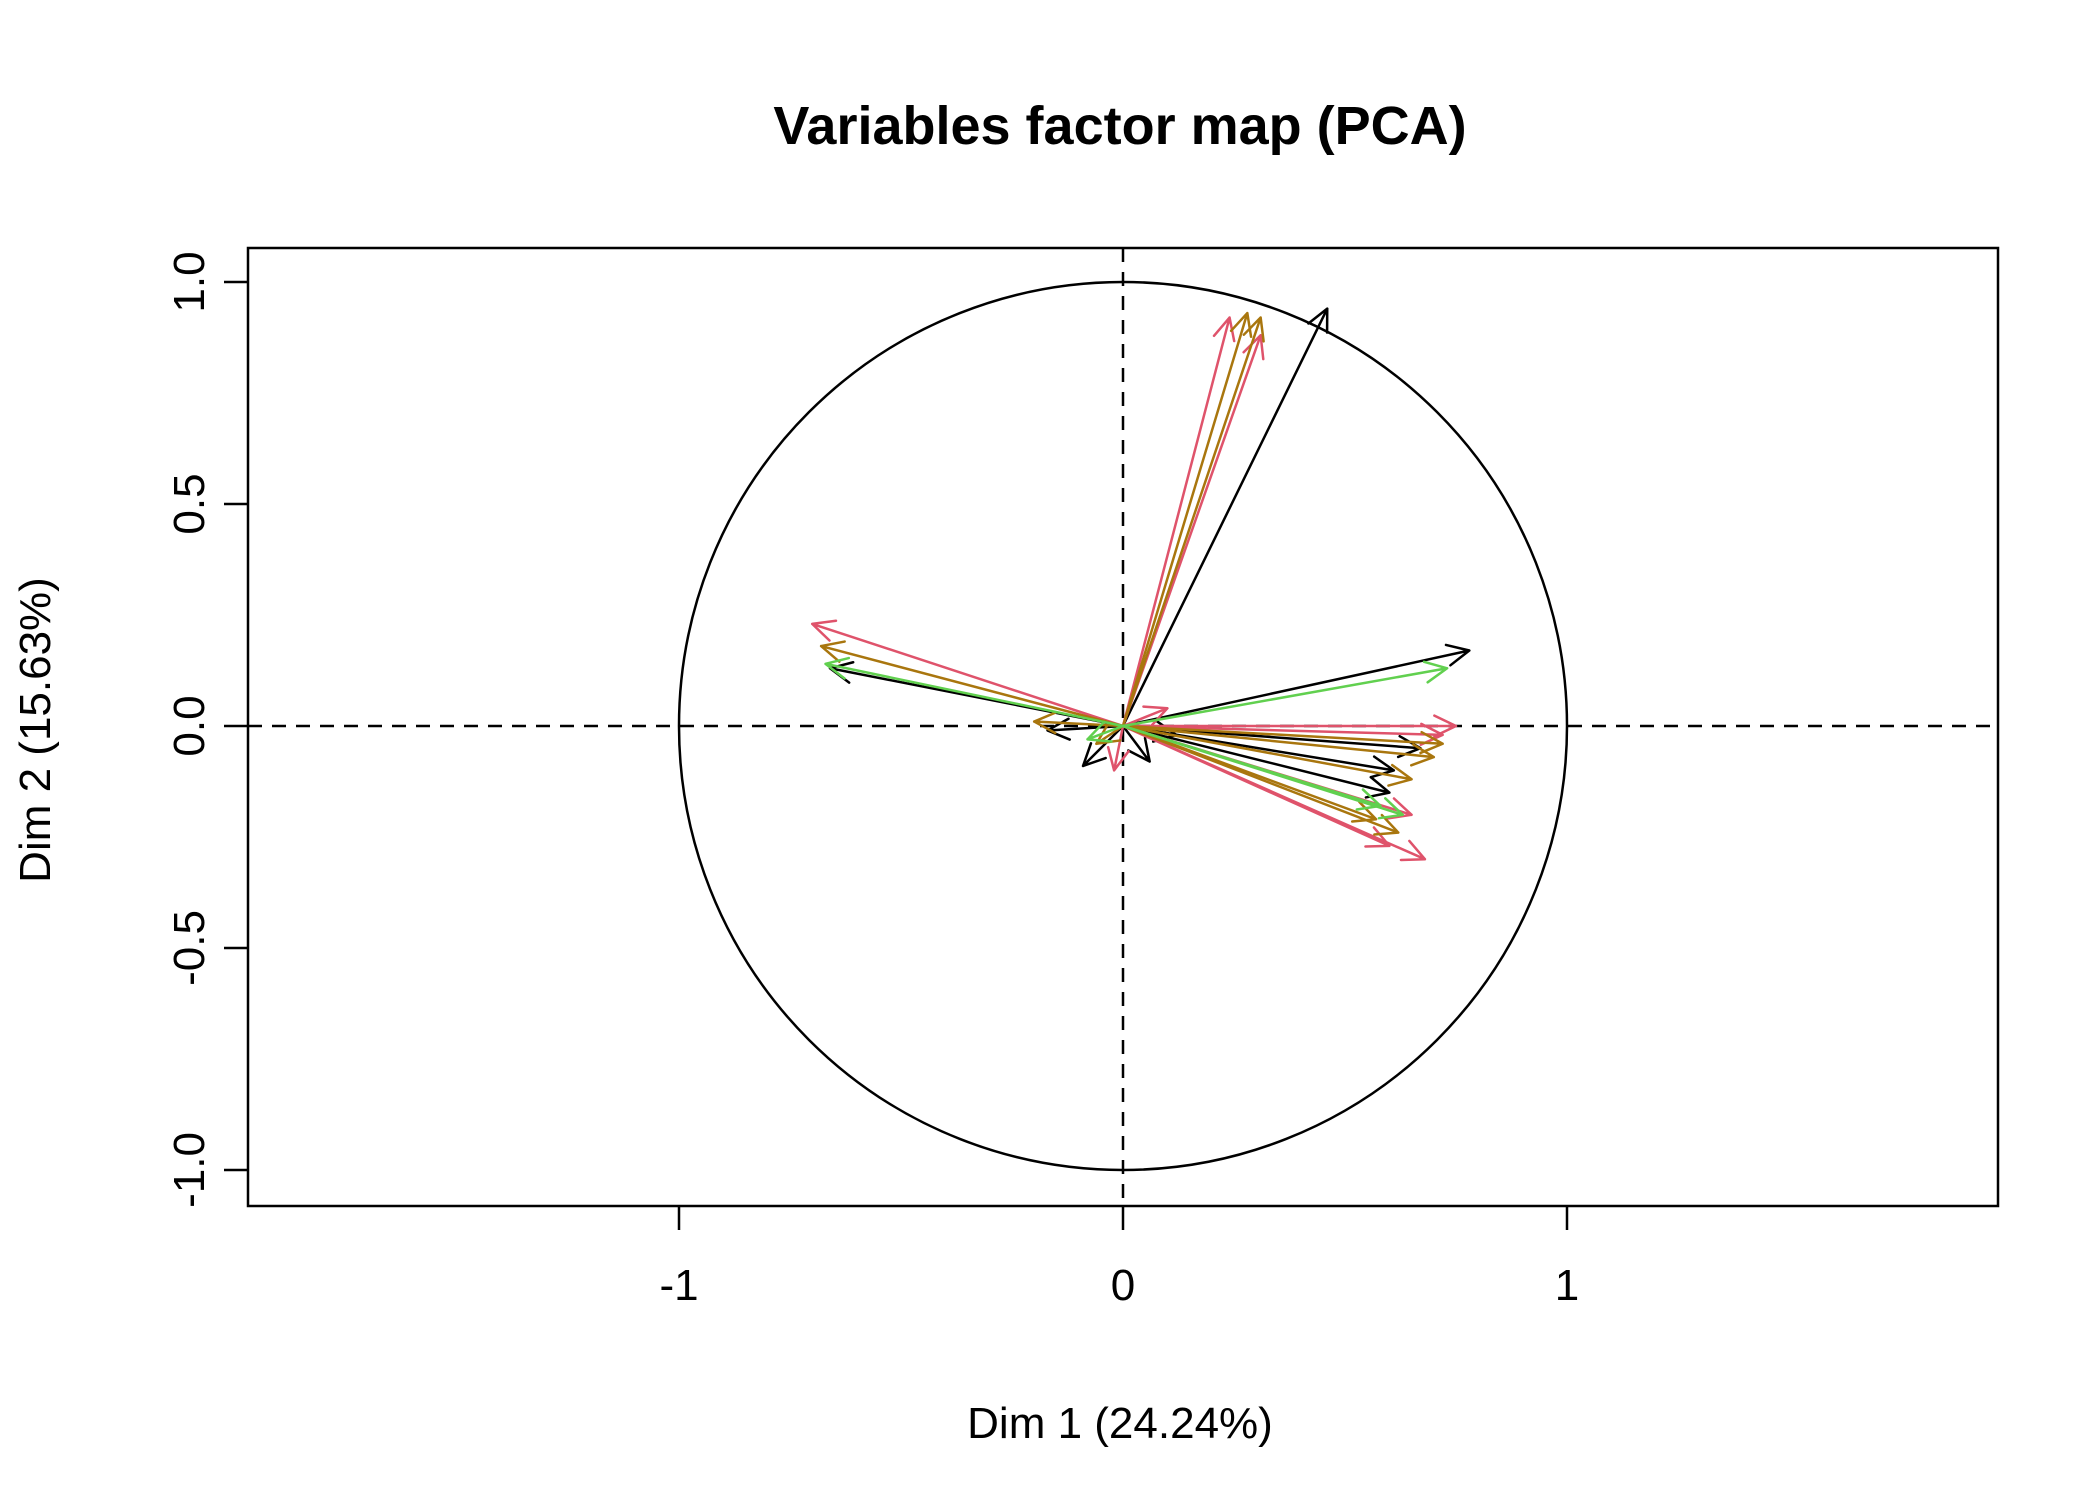  Describe the element at coordinates (1123, 1285) in the screenshot. I see `x-tick-label: 0` at that location.